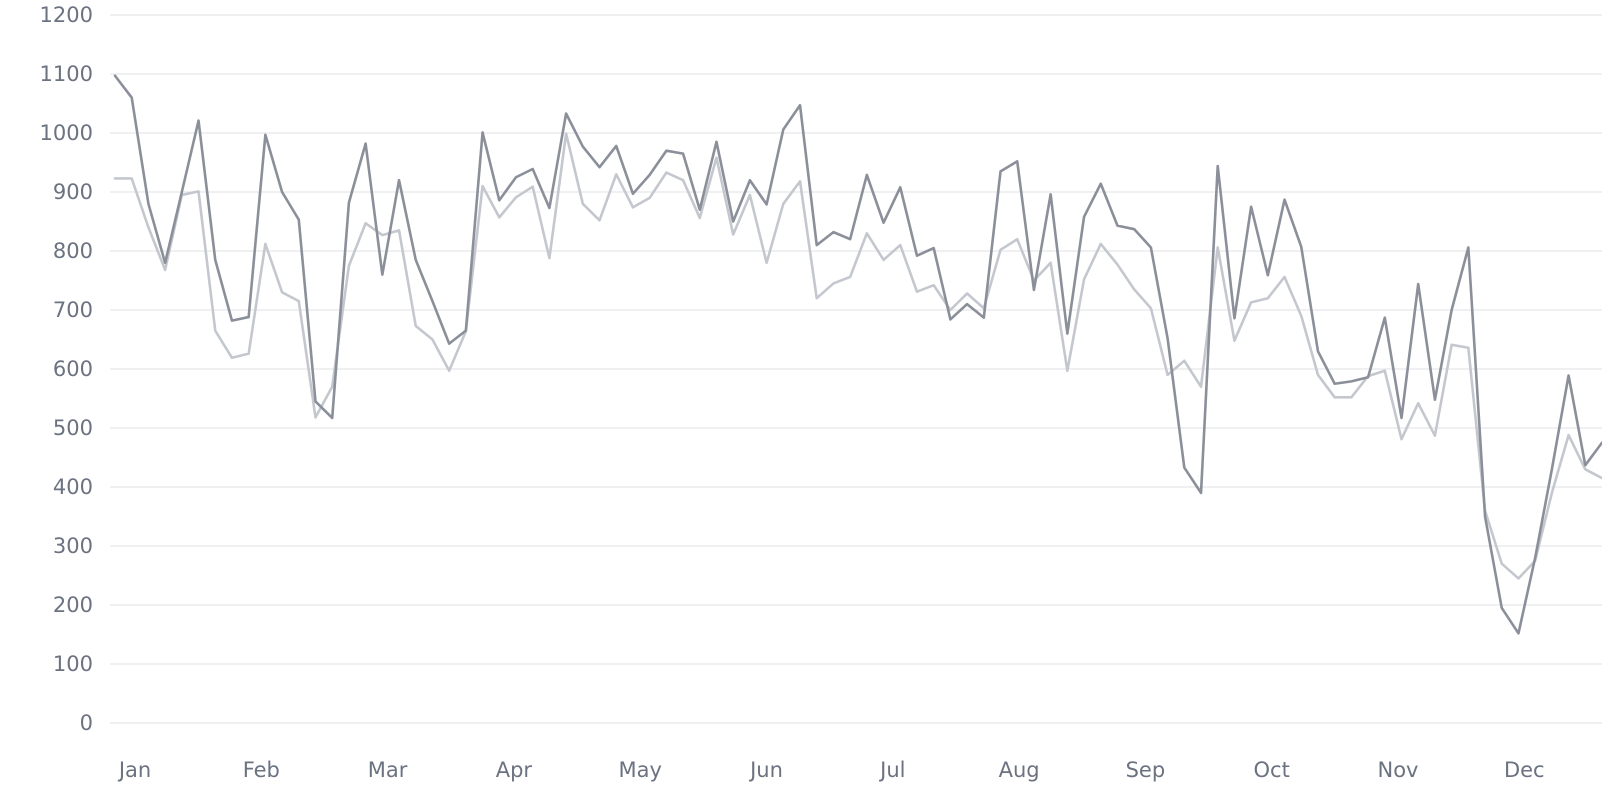  Describe the element at coordinates (73, 310) in the screenshot. I see `y-tick-label: 700` at that location.